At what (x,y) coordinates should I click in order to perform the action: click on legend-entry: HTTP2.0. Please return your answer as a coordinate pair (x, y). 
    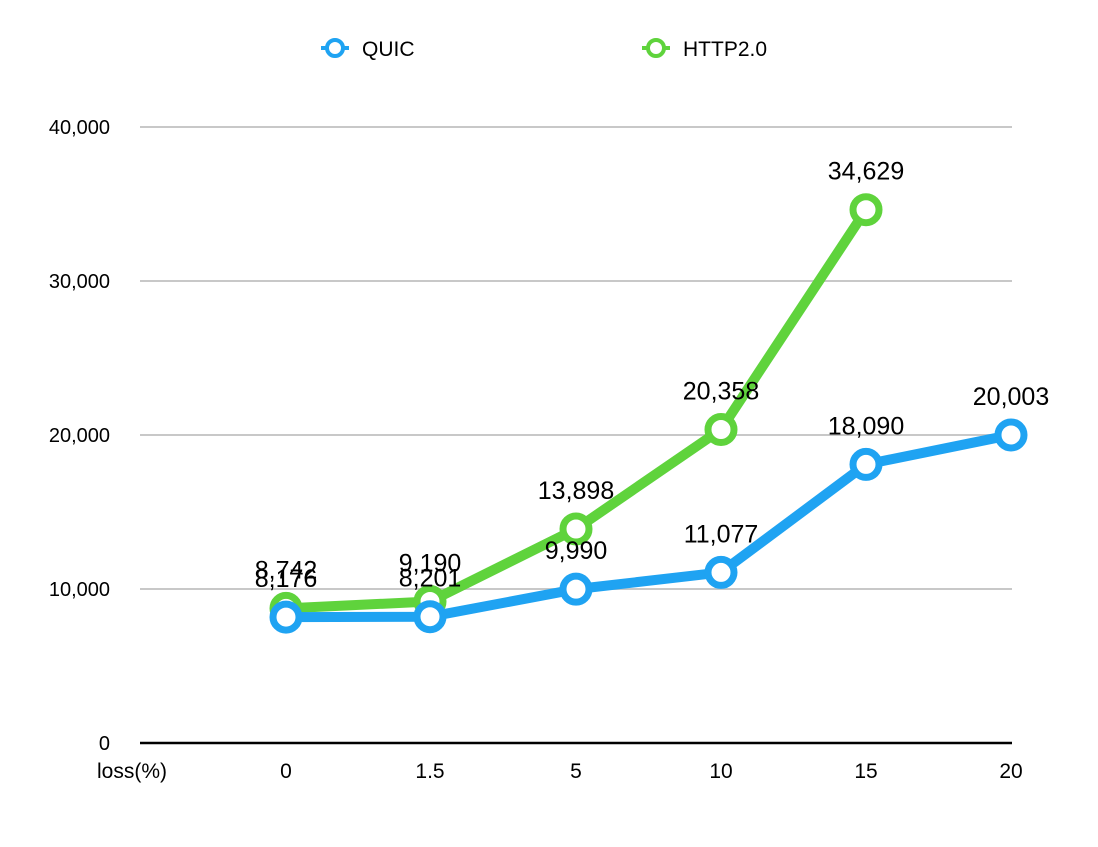
    Looking at the image, I should click on (704, 49).